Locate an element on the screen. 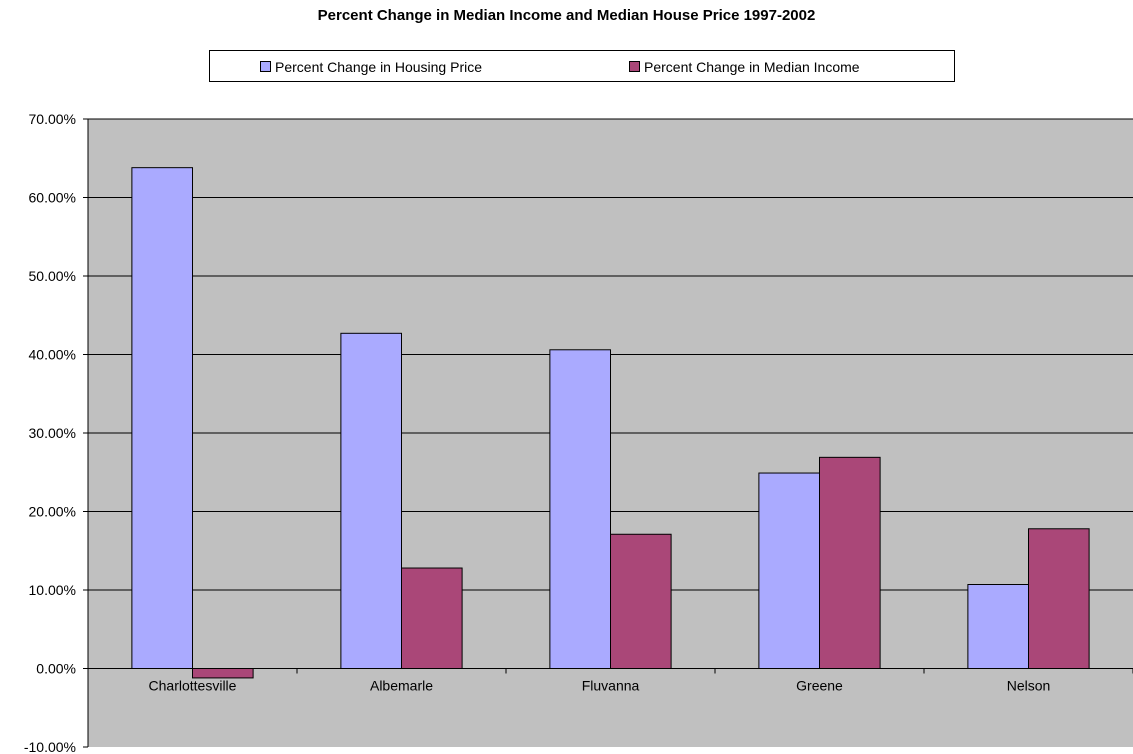  x-tick-label-greene: Greene is located at coordinates (819, 686).